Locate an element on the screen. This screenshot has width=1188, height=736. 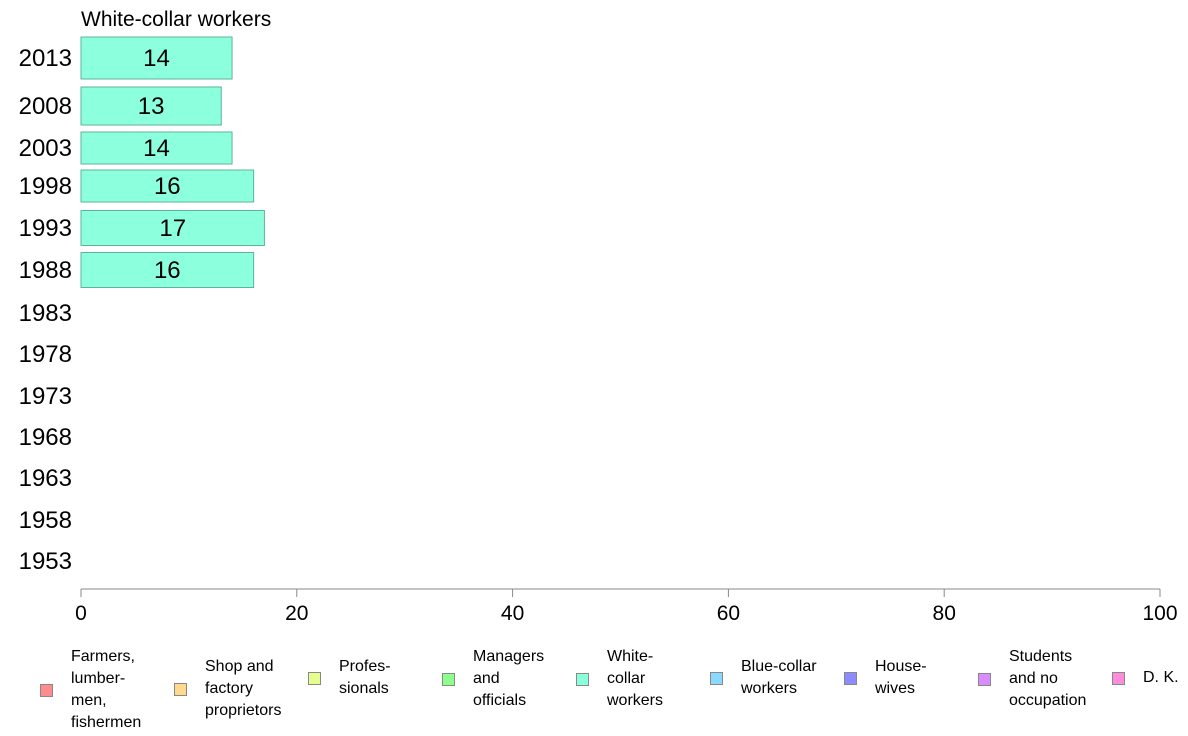
y-tick-label-1963: 1963 is located at coordinates (45, 478).